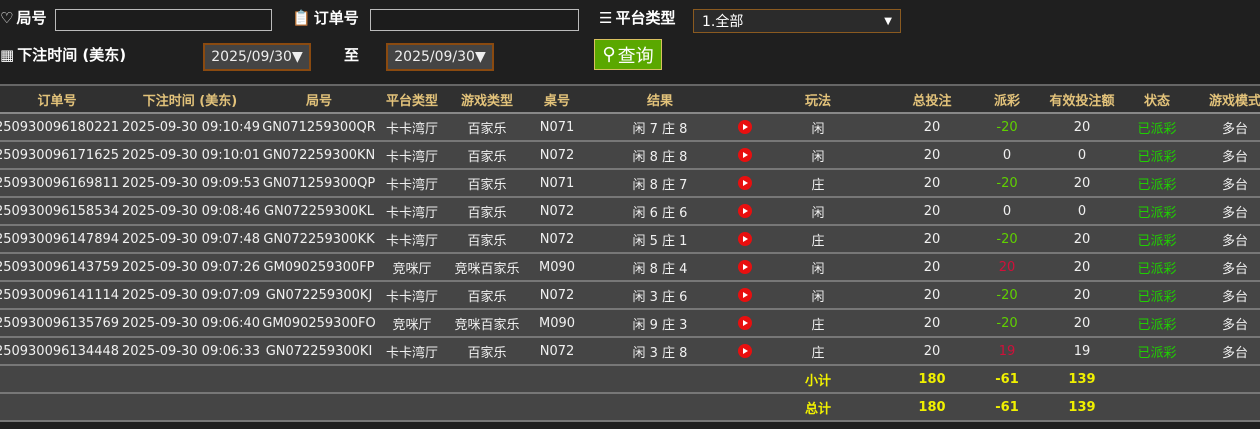  I want to click on column-header-round-id: 局号, so click(319, 99).